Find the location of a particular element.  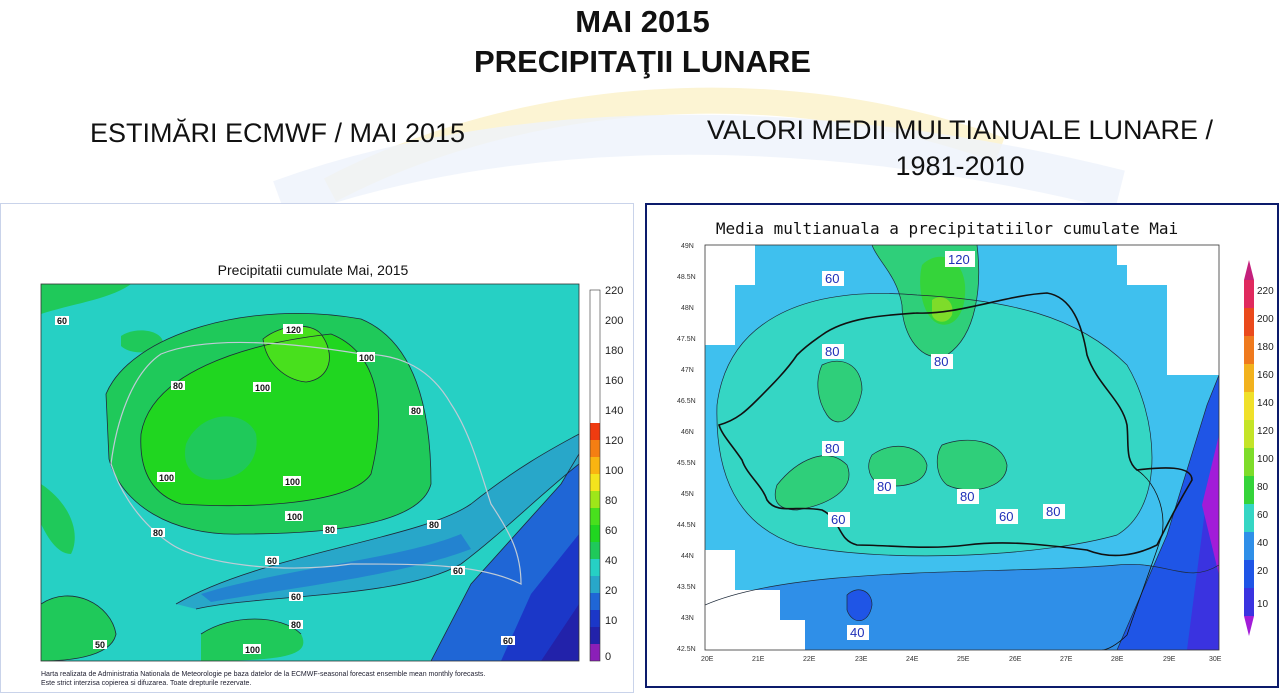

right-contour-label: 40 is located at coordinates (857, 632).